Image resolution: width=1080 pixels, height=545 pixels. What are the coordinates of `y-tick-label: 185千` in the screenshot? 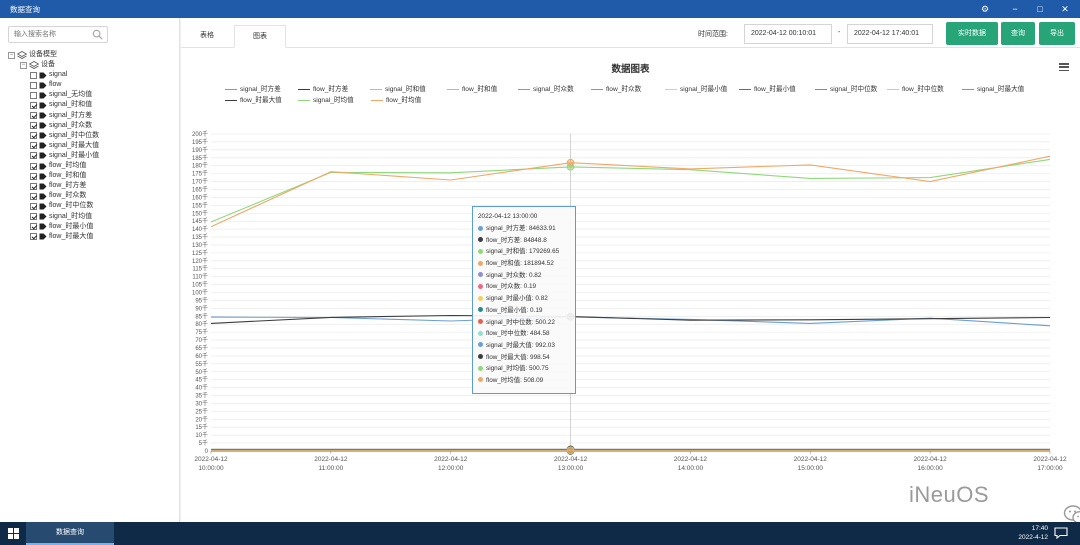 It's located at (200, 158).